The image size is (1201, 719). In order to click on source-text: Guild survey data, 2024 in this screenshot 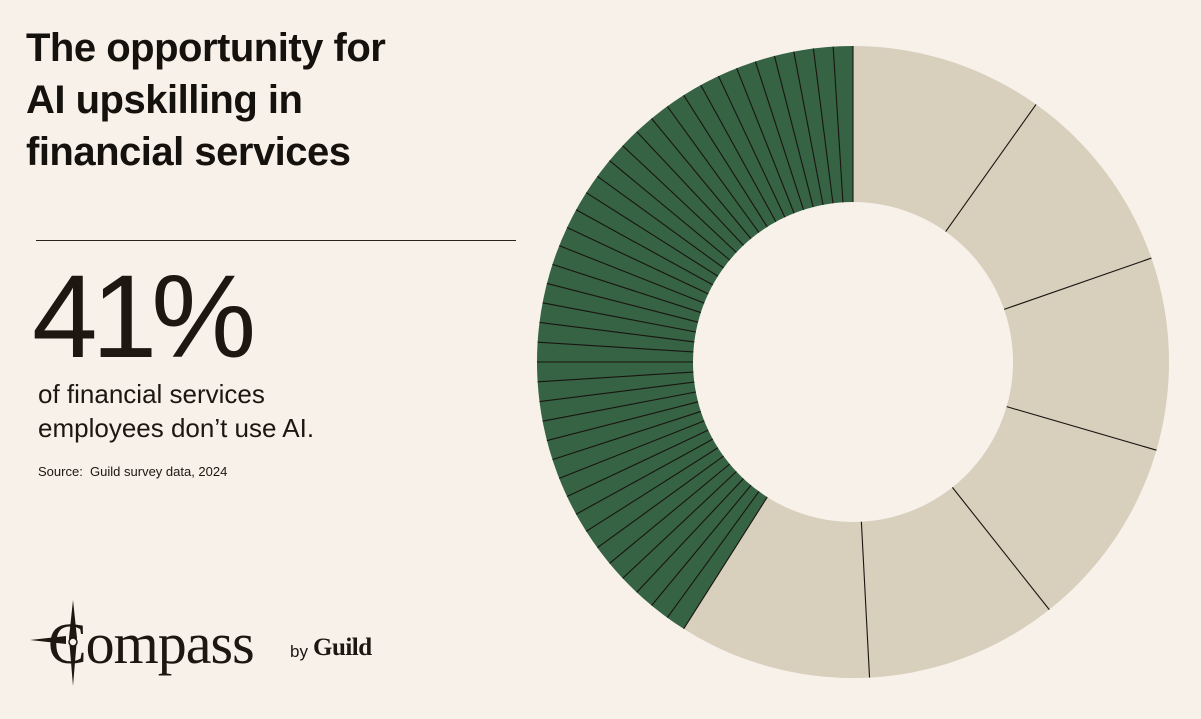, I will do `click(159, 471)`.